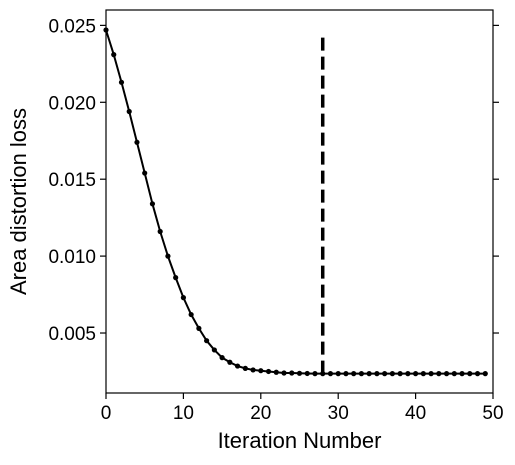 This screenshot has height=465, width=515. What do you see at coordinates (260, 413) in the screenshot?
I see `x-tick-label: 20` at bounding box center [260, 413].